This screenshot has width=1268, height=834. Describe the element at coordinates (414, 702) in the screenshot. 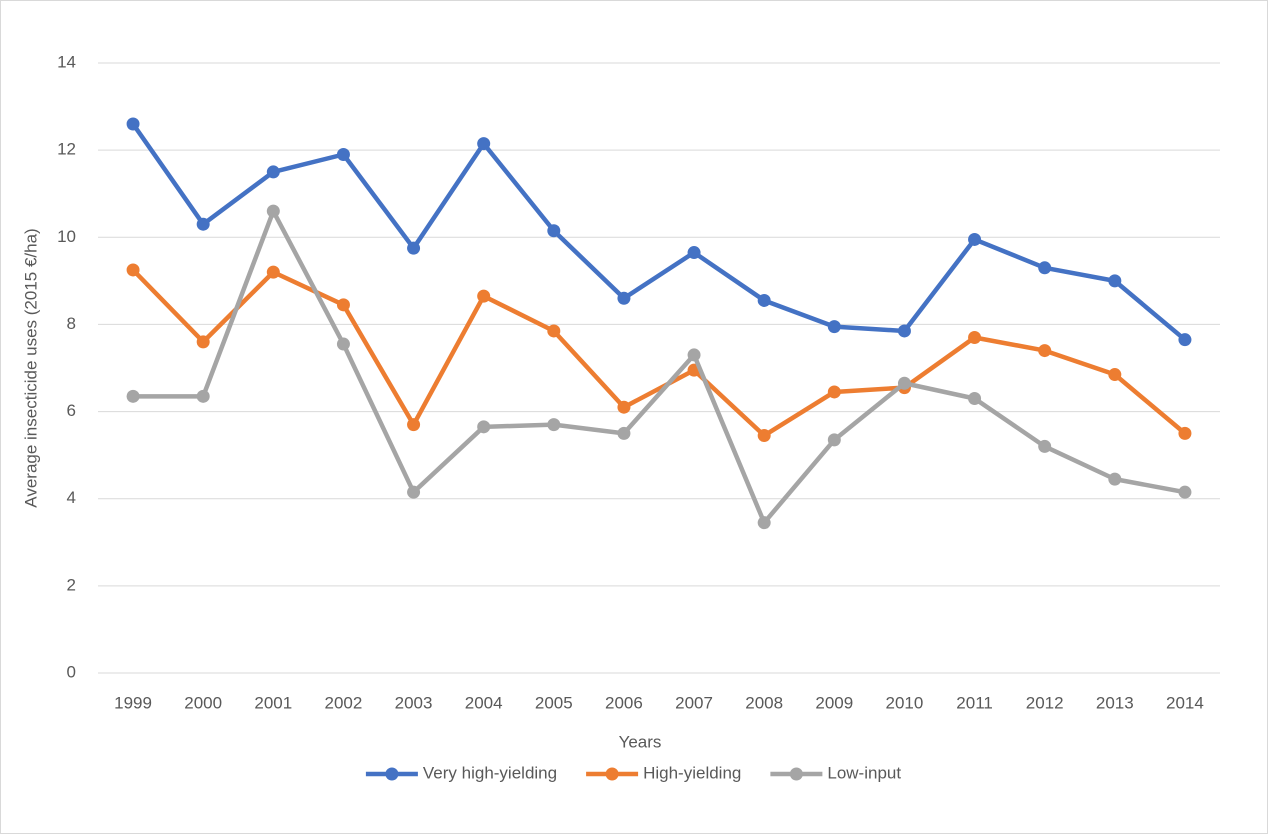

I see `x-tick-label: 2003` at that location.